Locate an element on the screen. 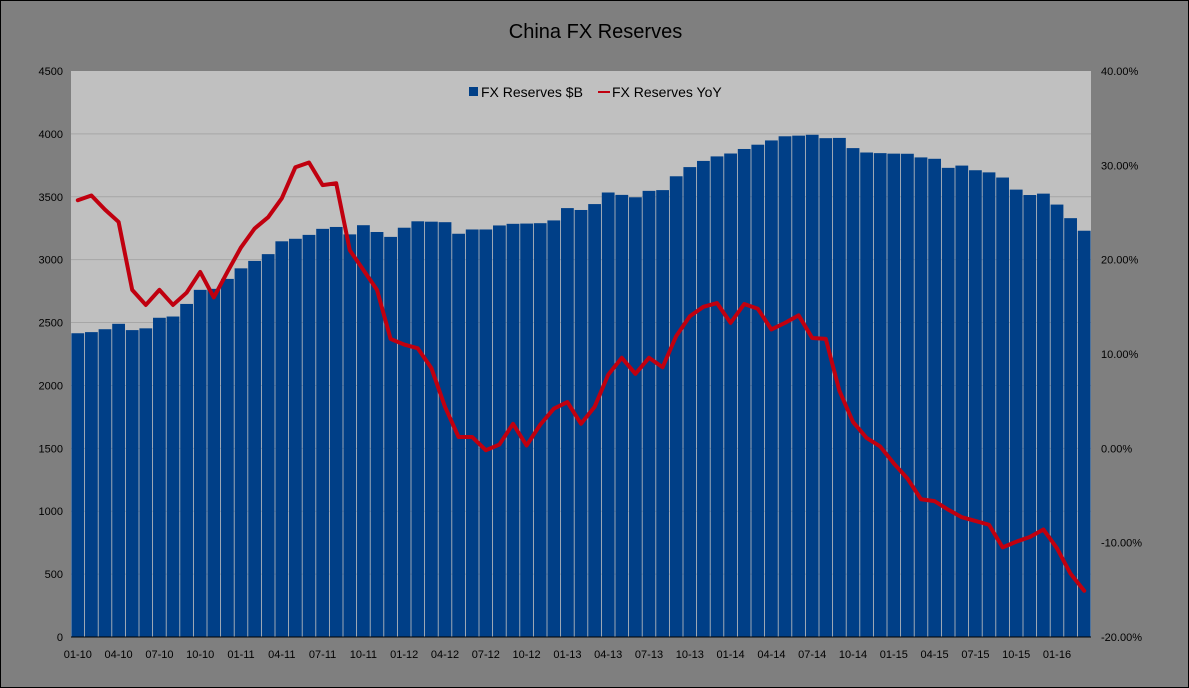 Image resolution: width=1189 pixels, height=688 pixels. legend-bar-swatch is located at coordinates (473, 91).